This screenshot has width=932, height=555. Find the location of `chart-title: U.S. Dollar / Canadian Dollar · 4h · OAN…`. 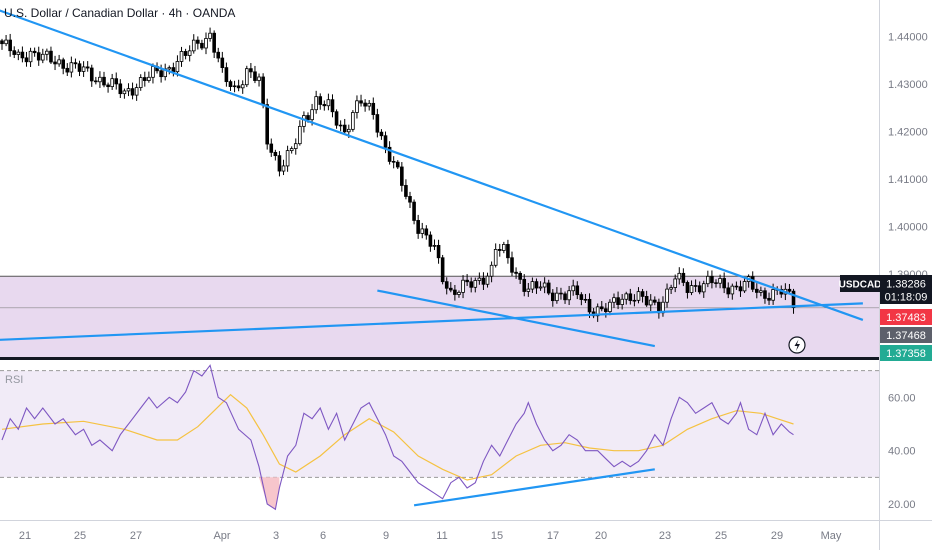

chart-title: U.S. Dollar / Canadian Dollar · 4h · OAN… is located at coordinates (119, 13).